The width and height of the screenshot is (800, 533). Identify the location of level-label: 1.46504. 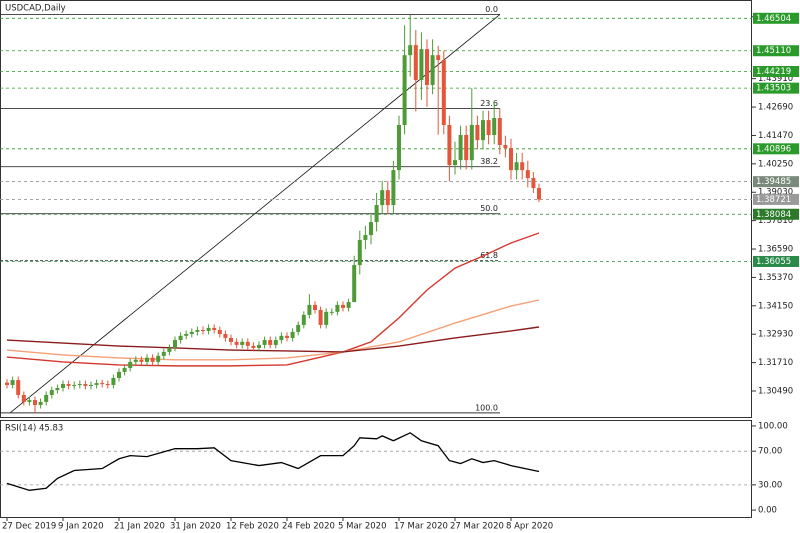
(773, 19).